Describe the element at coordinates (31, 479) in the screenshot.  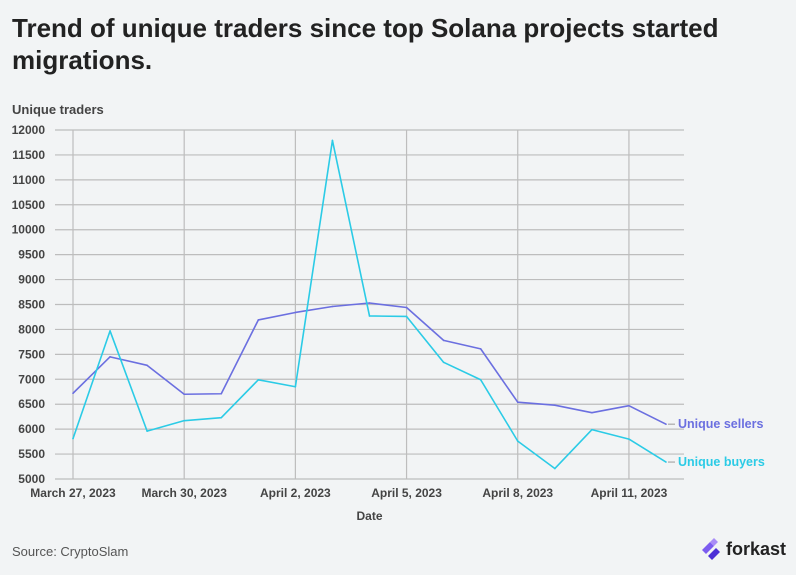
I see `y-tick-label: 5000` at that location.